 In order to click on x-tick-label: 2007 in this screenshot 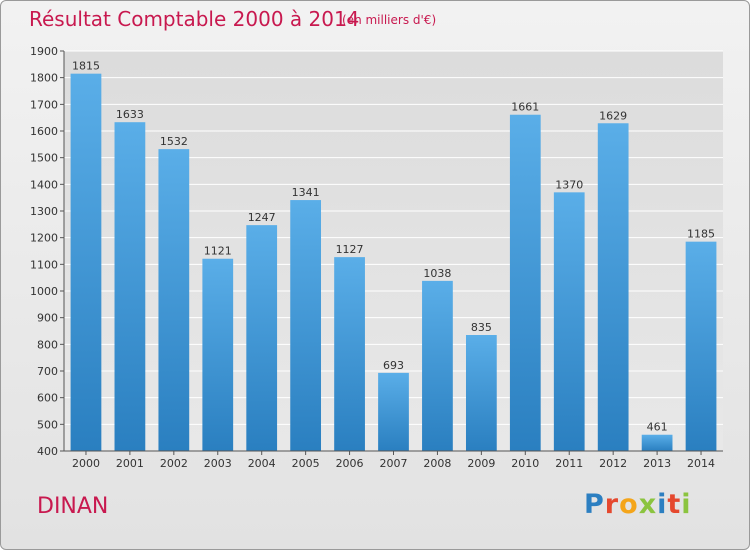, I will do `click(394, 463)`.